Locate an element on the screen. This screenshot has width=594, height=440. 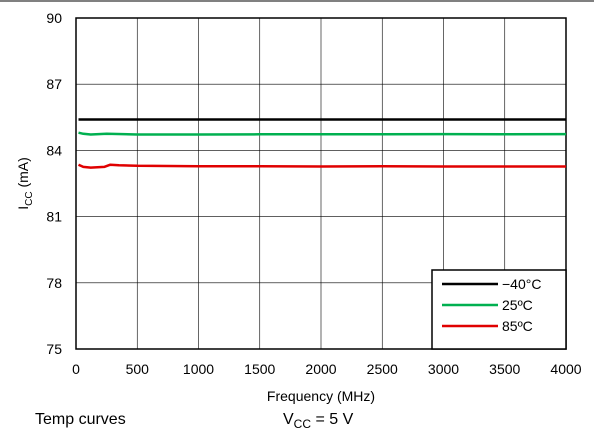
caption-temp-curves: Temp curves is located at coordinates (80, 419).